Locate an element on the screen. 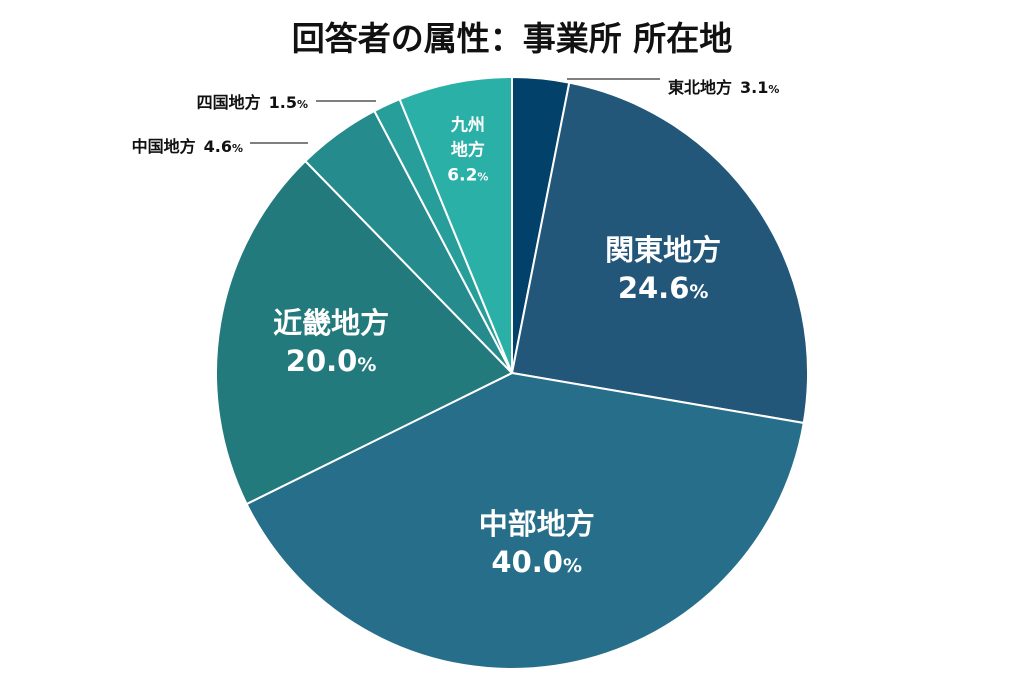 The width and height of the screenshot is (1024, 682). slice-label-outside: 中国地方 4.6% is located at coordinates (187, 146).